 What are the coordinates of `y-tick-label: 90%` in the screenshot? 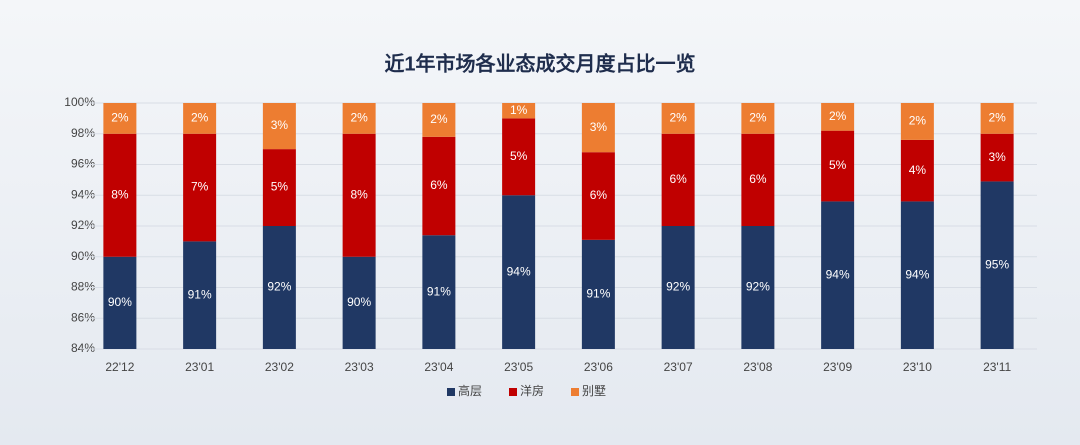 It's located at (83, 256).